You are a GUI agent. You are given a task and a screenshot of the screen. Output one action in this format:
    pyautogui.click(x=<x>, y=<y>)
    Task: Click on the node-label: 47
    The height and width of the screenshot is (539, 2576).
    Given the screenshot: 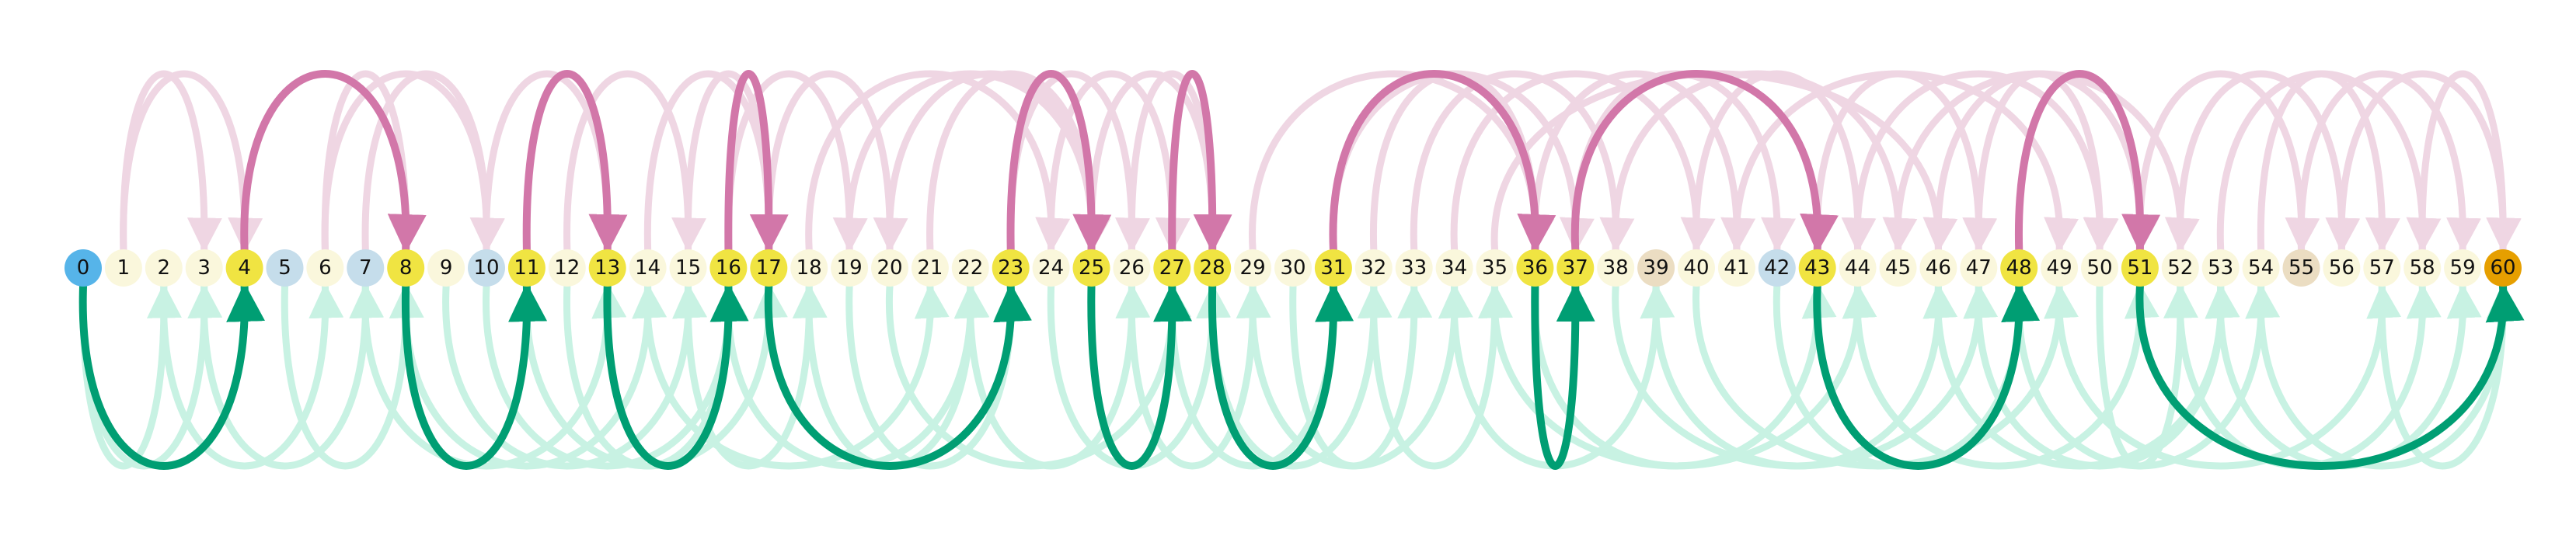 What is the action you would take?
    pyautogui.click(x=1979, y=268)
    